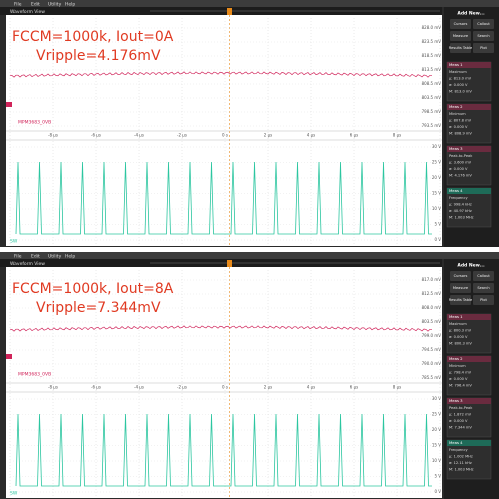 This screenshot has width=499, height=499. Describe the element at coordinates (9, 104) in the screenshot. I see `ch1-marker` at that location.